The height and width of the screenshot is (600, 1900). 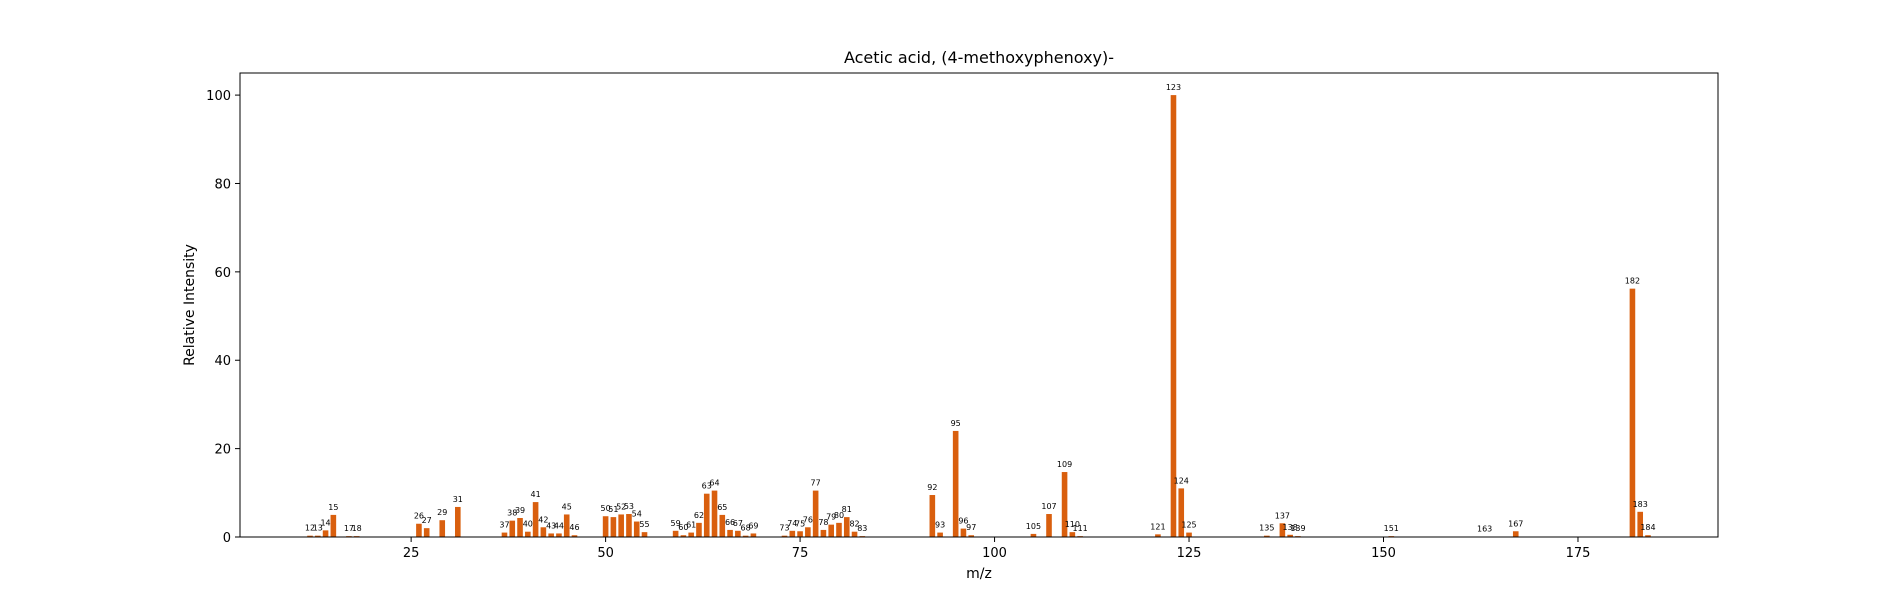 What do you see at coordinates (979, 57) in the screenshot?
I see `chart-title: Acetic acid, (4-methoxyphenoxy)-` at bounding box center [979, 57].